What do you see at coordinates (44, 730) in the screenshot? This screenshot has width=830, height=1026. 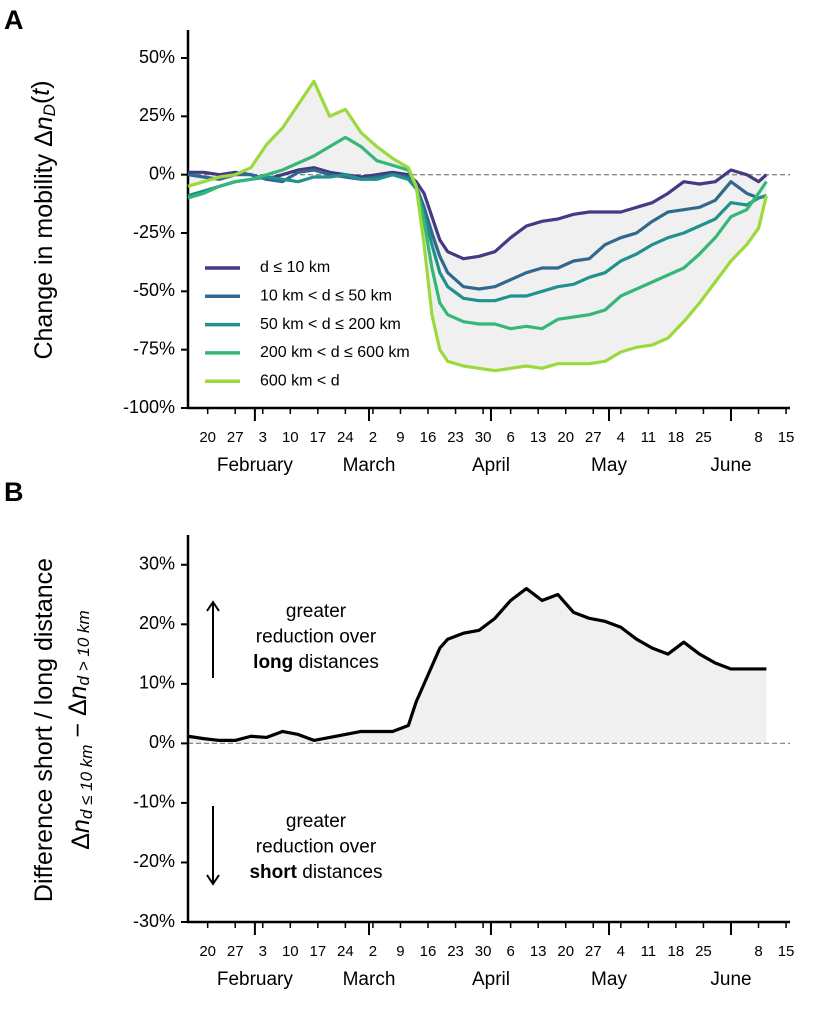 I see `y-axis-label: Difference short / long distance` at bounding box center [44, 730].